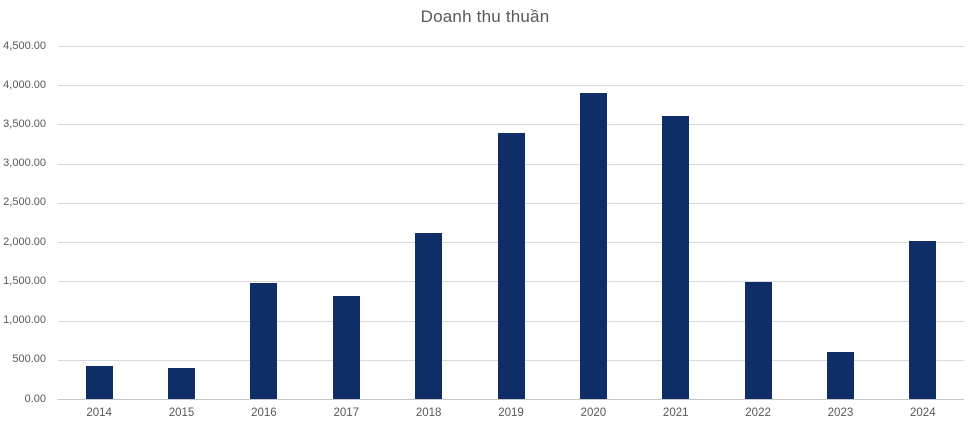 This screenshot has height=427, width=970. Describe the element at coordinates (24, 163) in the screenshot. I see `y-tick-label: 3,000.00` at that location.